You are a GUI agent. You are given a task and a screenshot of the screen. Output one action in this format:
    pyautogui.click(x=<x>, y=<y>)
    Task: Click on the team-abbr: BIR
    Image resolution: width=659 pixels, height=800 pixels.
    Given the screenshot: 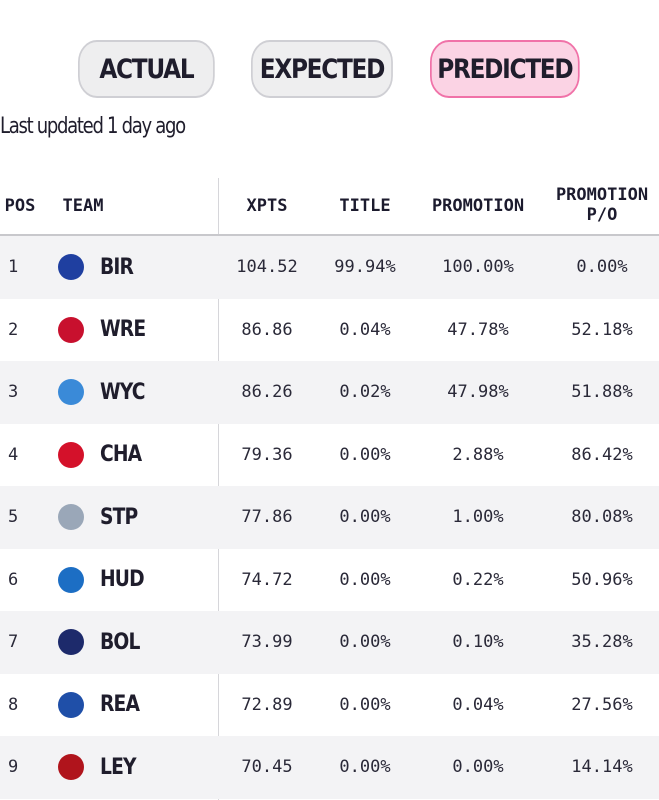 What is the action you would take?
    pyautogui.click(x=117, y=267)
    